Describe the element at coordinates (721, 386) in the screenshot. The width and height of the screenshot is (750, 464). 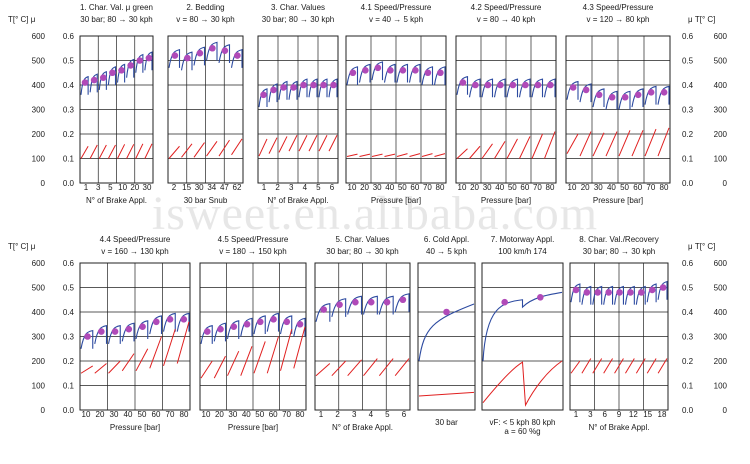
I see `temp-tick-right: 100` at that location.